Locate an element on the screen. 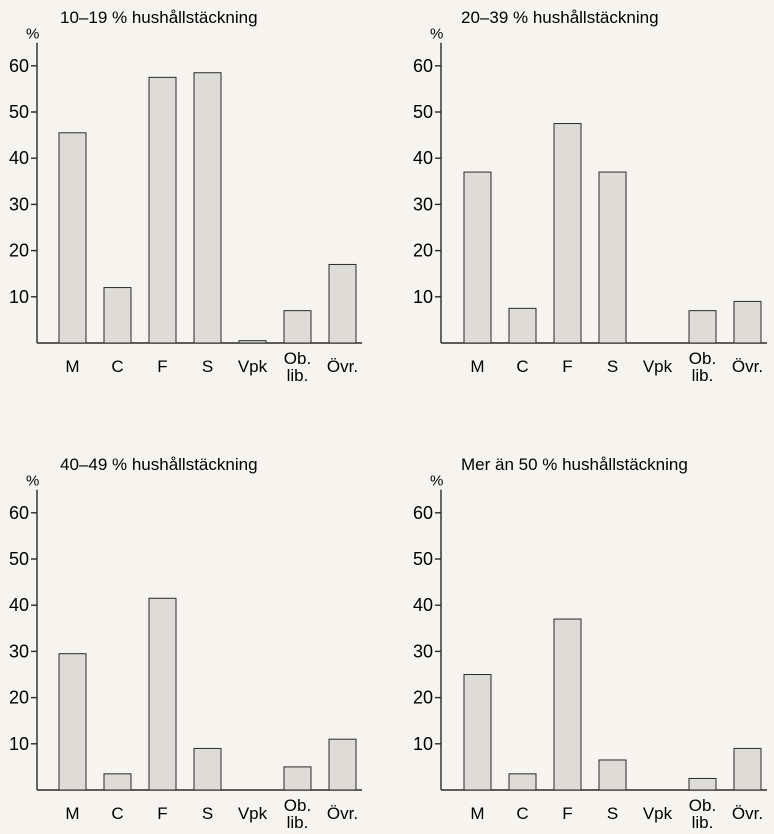  chart-title: Mer än 50 % hushållstäckning is located at coordinates (574, 464).